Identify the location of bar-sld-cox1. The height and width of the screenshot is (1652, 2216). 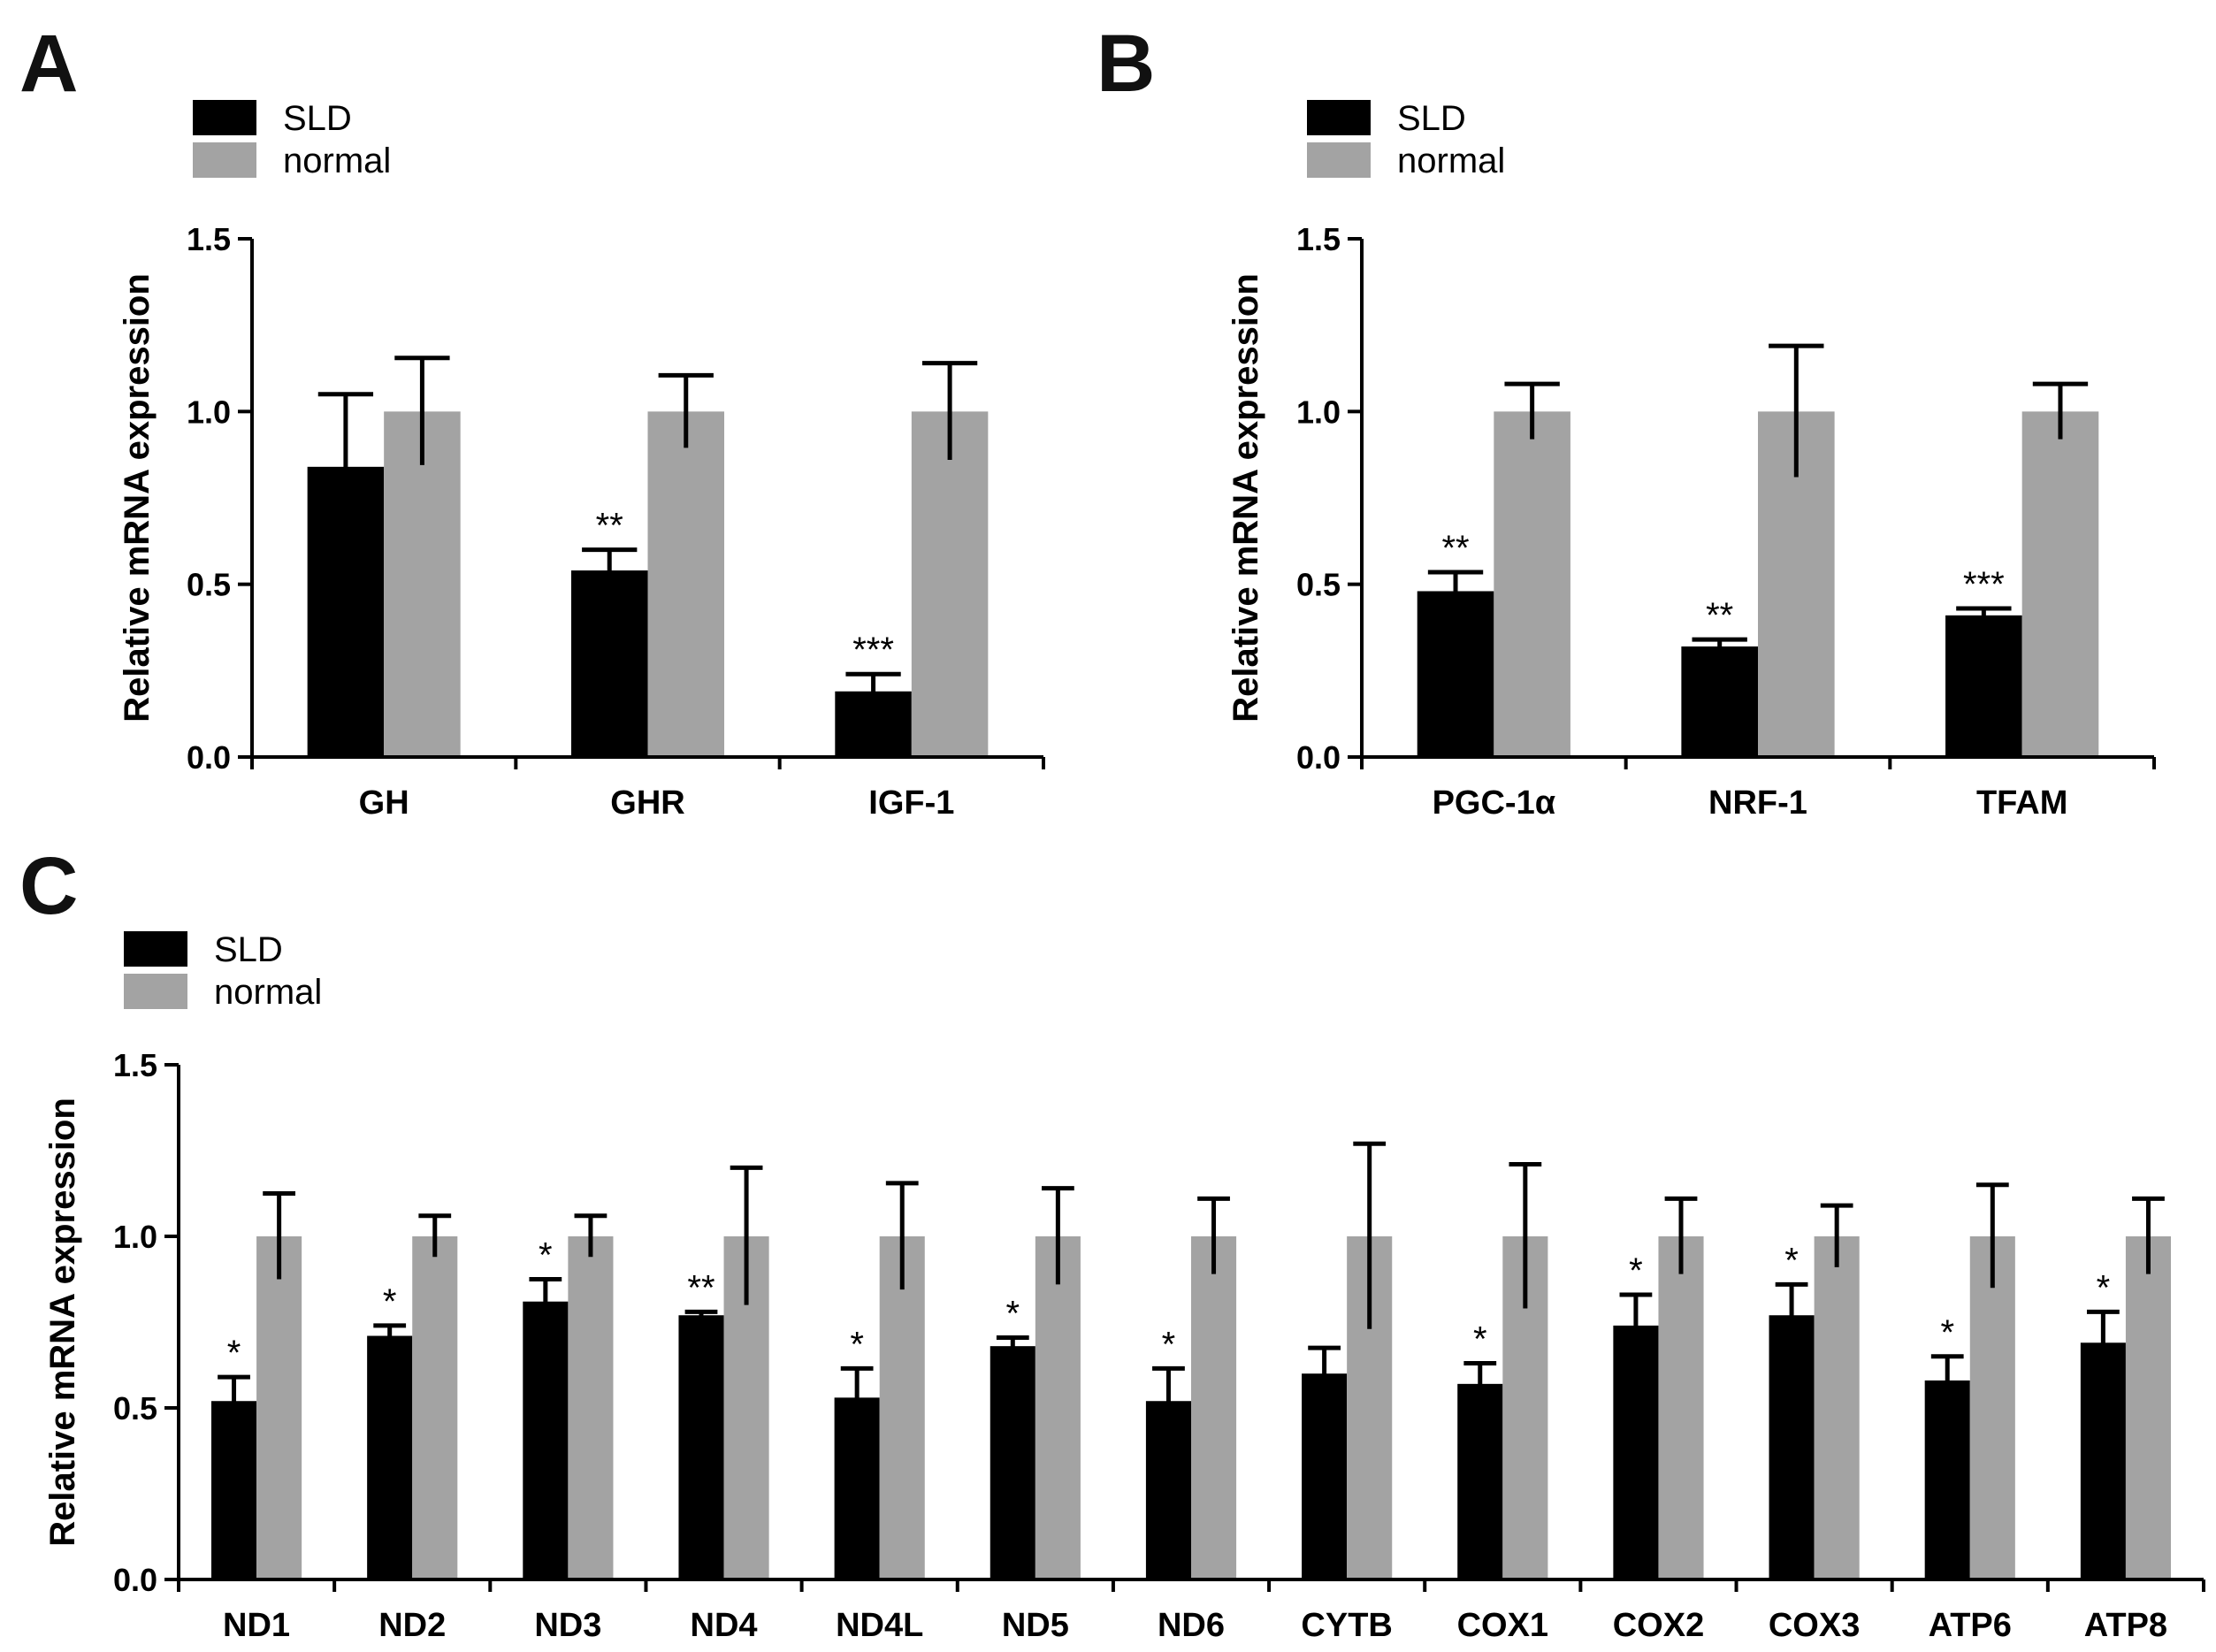
(1480, 1481).